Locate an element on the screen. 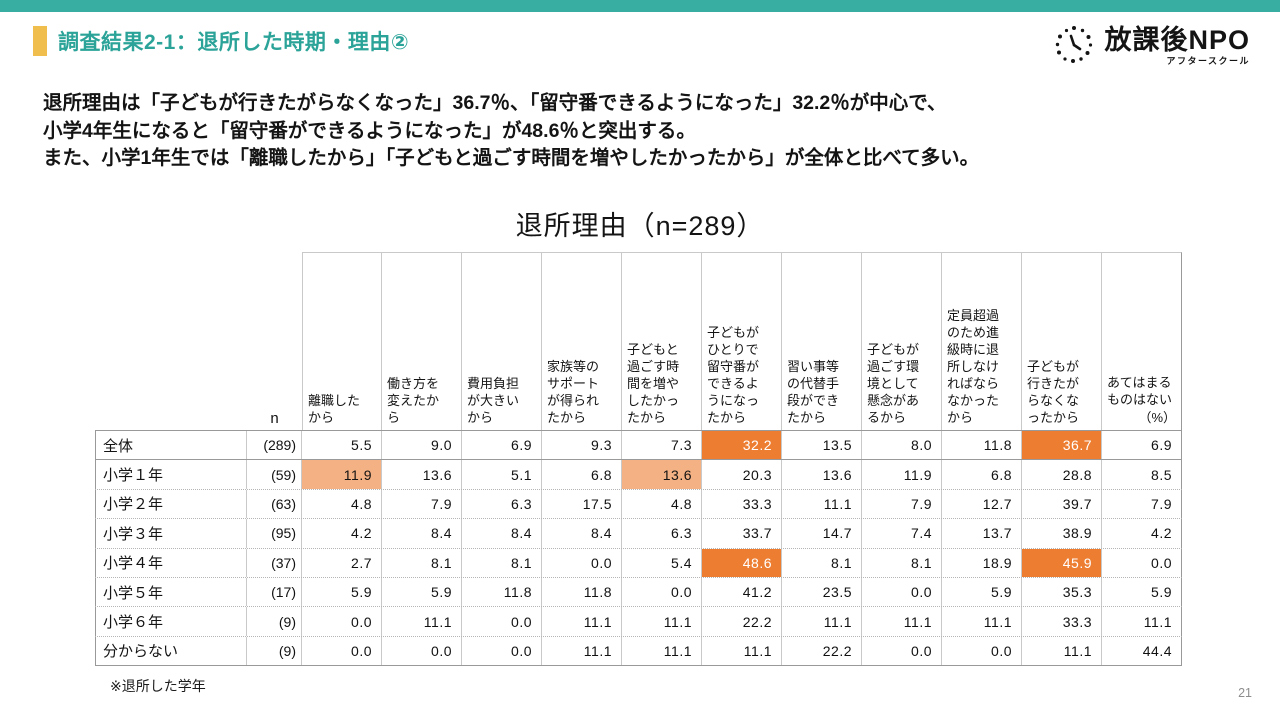 This screenshot has width=1280, height=720. value-cell: 6.8 is located at coordinates (582, 474).